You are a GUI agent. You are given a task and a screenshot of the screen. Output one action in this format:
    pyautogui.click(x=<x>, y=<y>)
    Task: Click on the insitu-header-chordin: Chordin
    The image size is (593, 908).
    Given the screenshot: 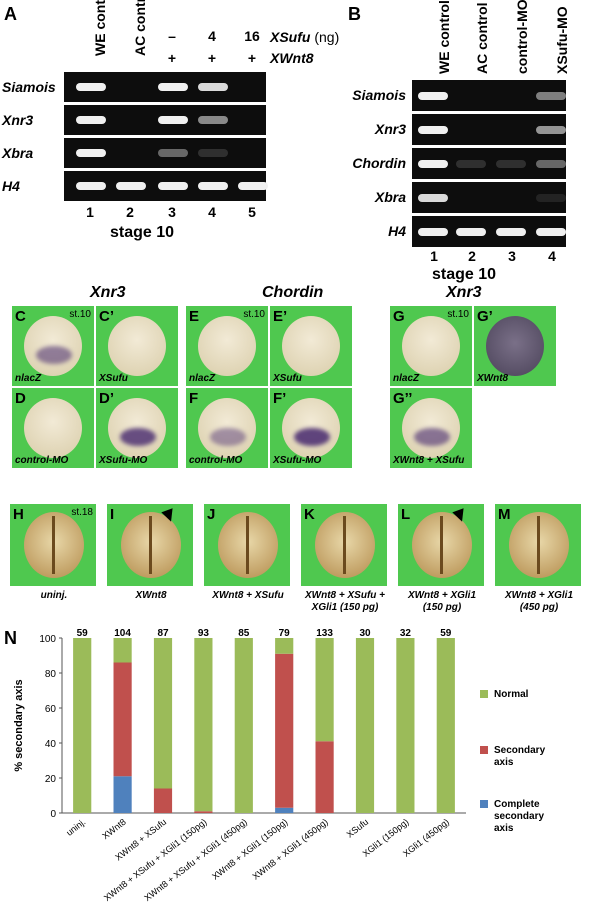 What is the action you would take?
    pyautogui.click(x=293, y=292)
    